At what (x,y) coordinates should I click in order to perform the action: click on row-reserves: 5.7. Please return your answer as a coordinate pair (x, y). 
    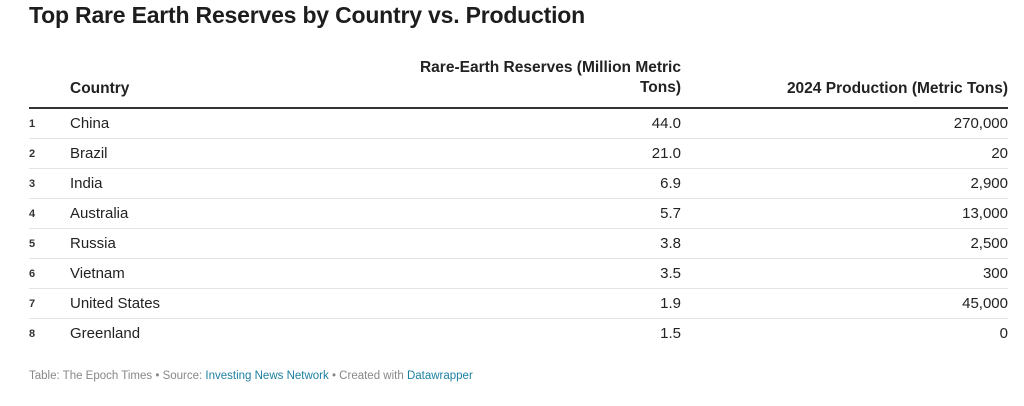
    Looking at the image, I should click on (670, 213).